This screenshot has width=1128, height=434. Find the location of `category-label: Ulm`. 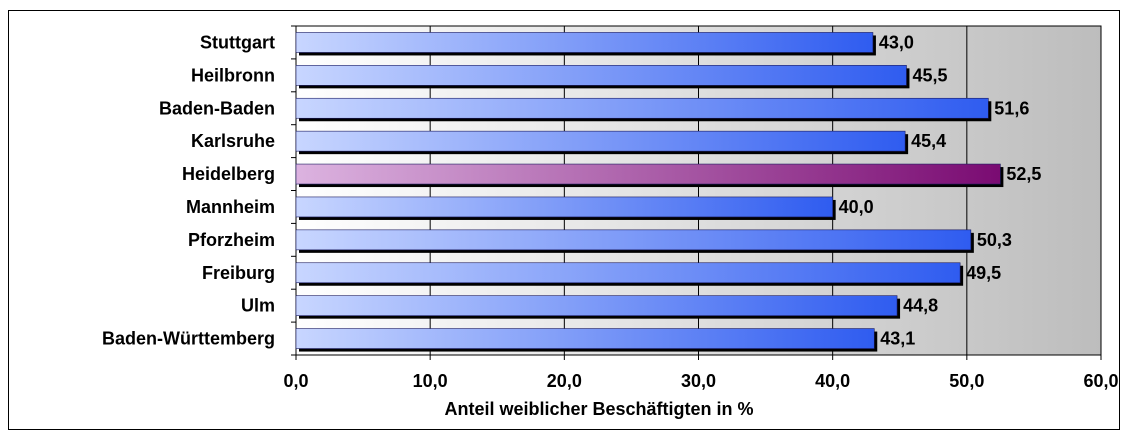

category-label: Ulm is located at coordinates (258, 306).